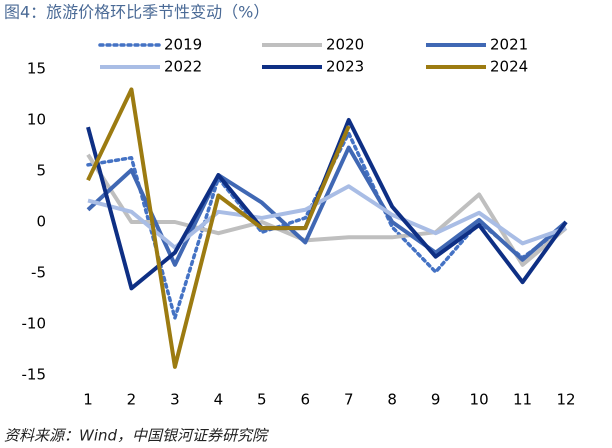  What do you see at coordinates (509, 67) in the screenshot?
I see `legend-label: 2024` at bounding box center [509, 67].